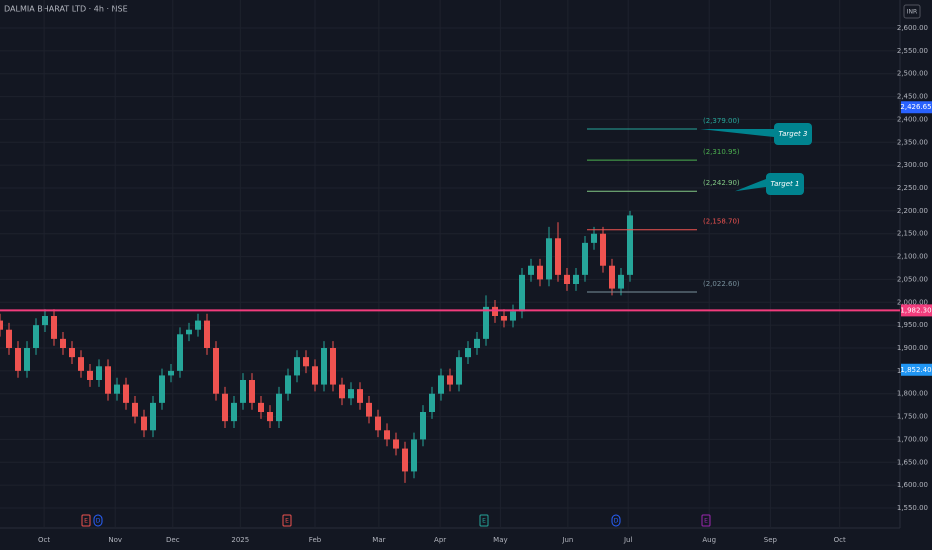 This screenshot has height=550, width=932. Describe the element at coordinates (912, 279) in the screenshot. I see `y-tick-label: 2,050.00` at that location.